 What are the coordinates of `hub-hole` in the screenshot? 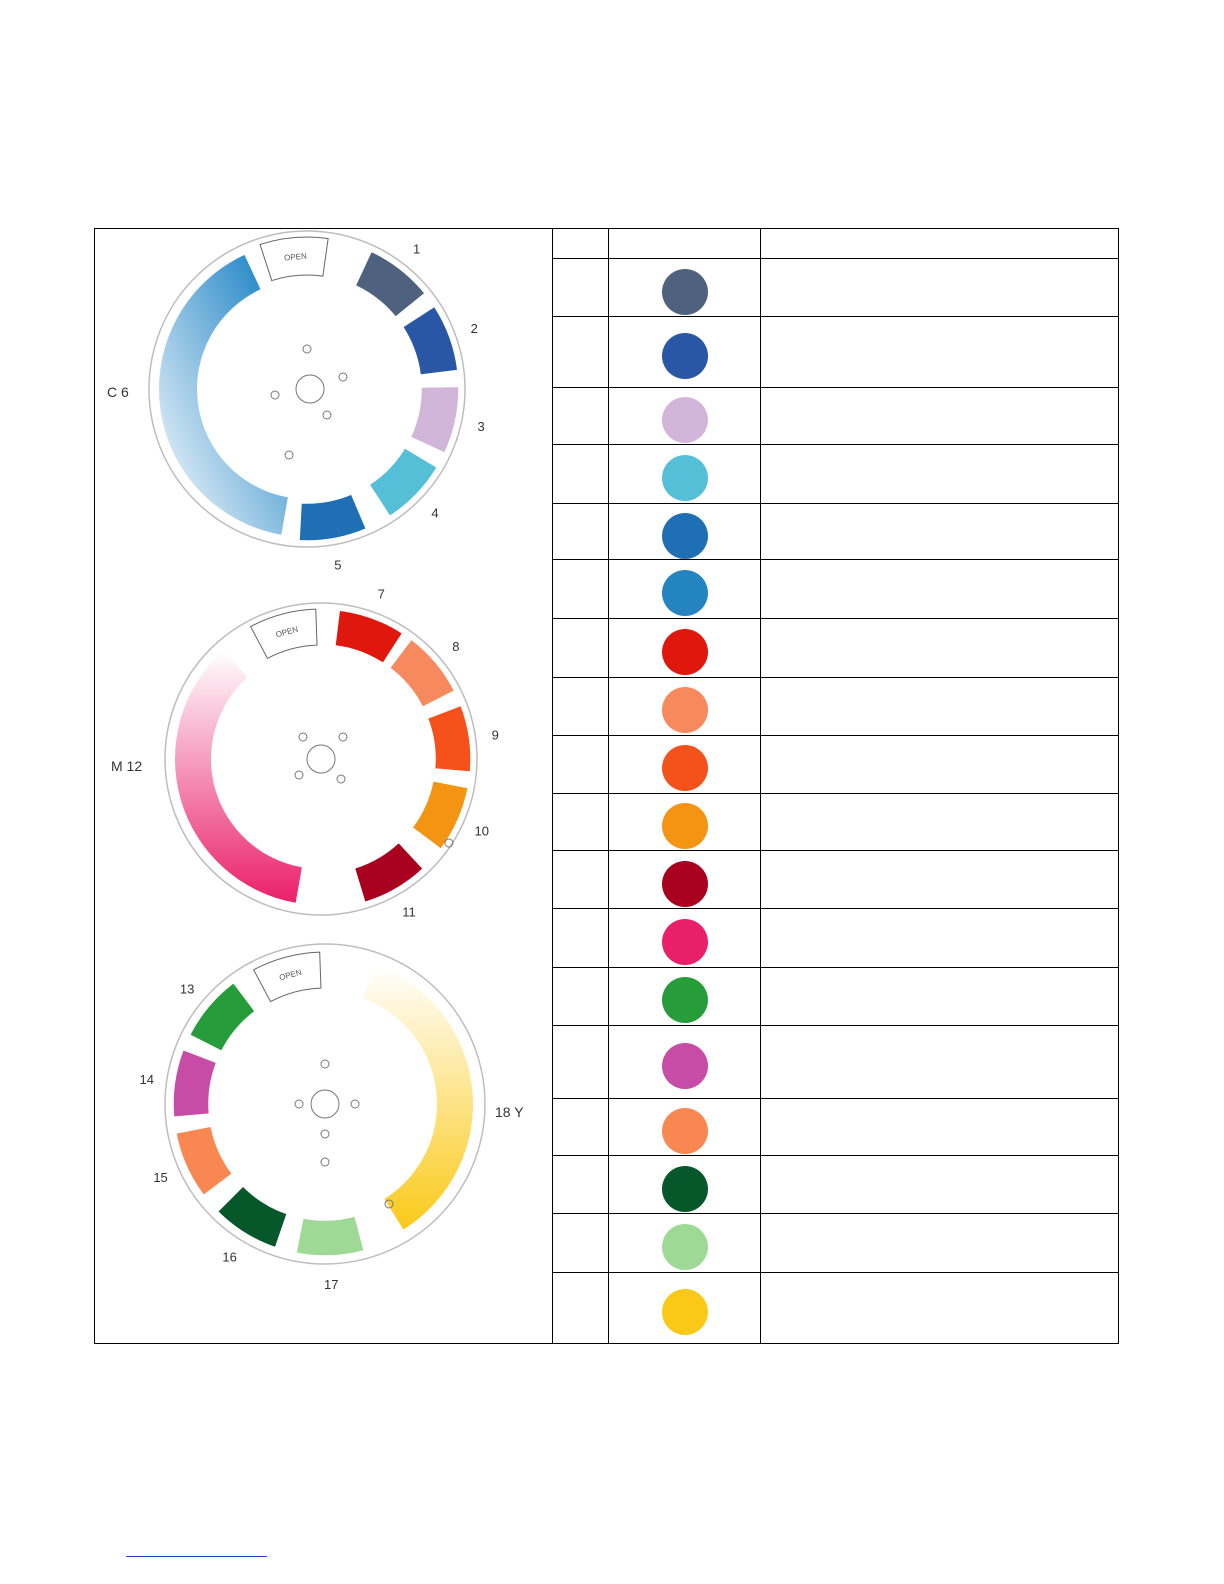 It's located at (310, 389).